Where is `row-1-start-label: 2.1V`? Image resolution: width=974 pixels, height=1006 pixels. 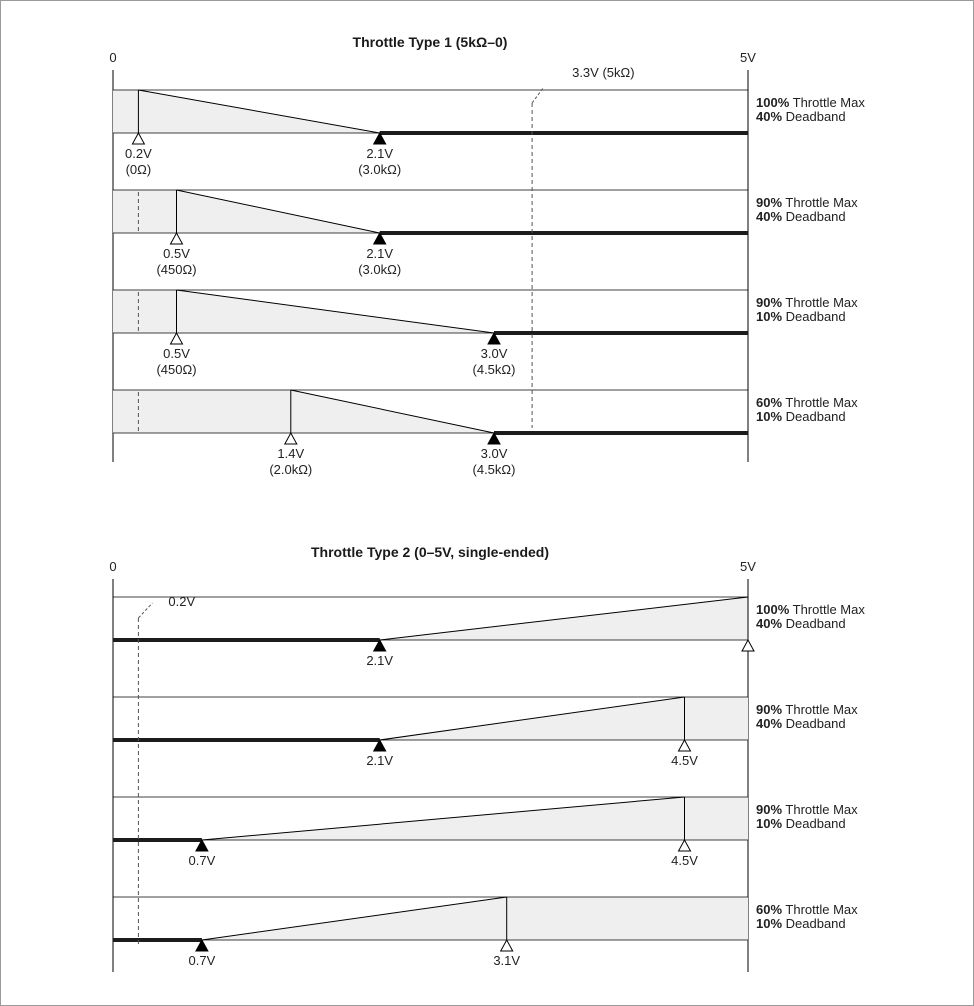 row-1-start-label: 2.1V is located at coordinates (379, 660).